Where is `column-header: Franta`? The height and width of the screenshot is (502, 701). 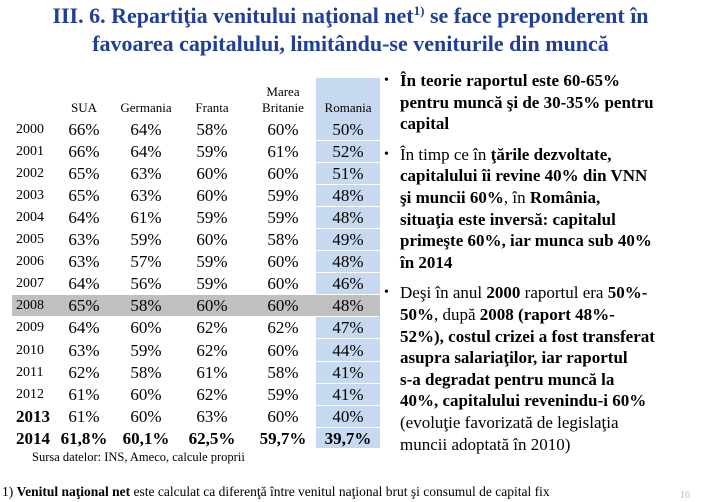 column-header: Franta is located at coordinates (212, 107).